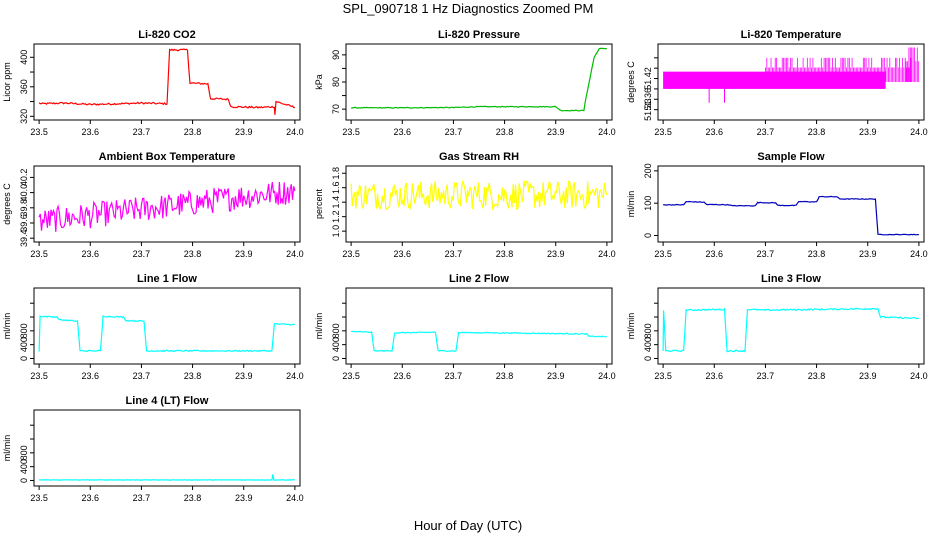 The image size is (936, 540). What do you see at coordinates (166, 35) in the screenshot?
I see `panel-title: Li-820 CO2` at bounding box center [166, 35].